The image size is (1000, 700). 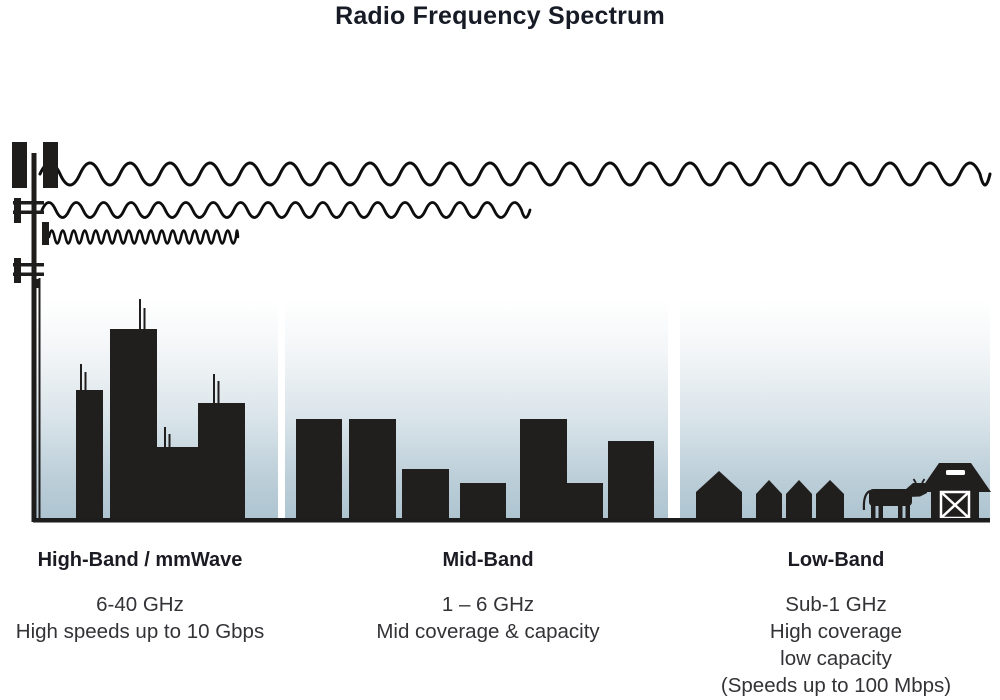 I want to click on low-band-description: High coverage, so click(x=836, y=631).